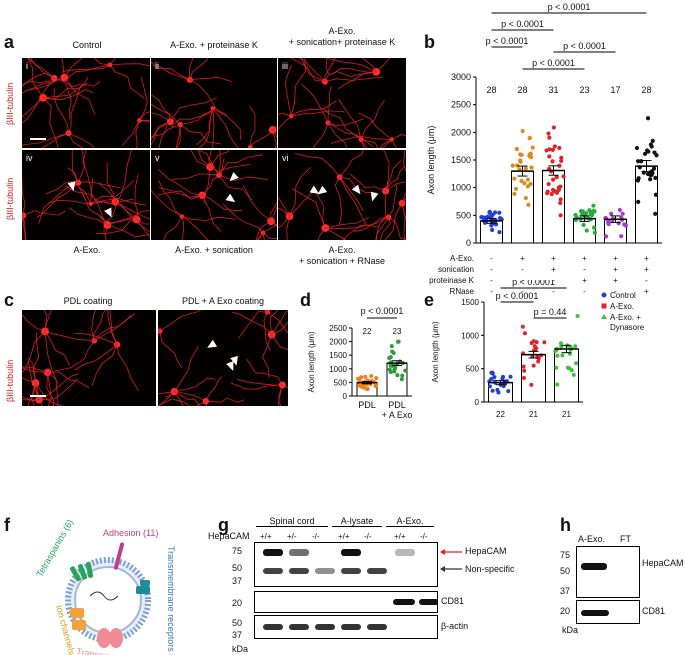 Image resolution: width=685 pixels, height=655 pixels. I want to click on panel-a-ylabel-top: βIII-tubulin, so click(10, 103).